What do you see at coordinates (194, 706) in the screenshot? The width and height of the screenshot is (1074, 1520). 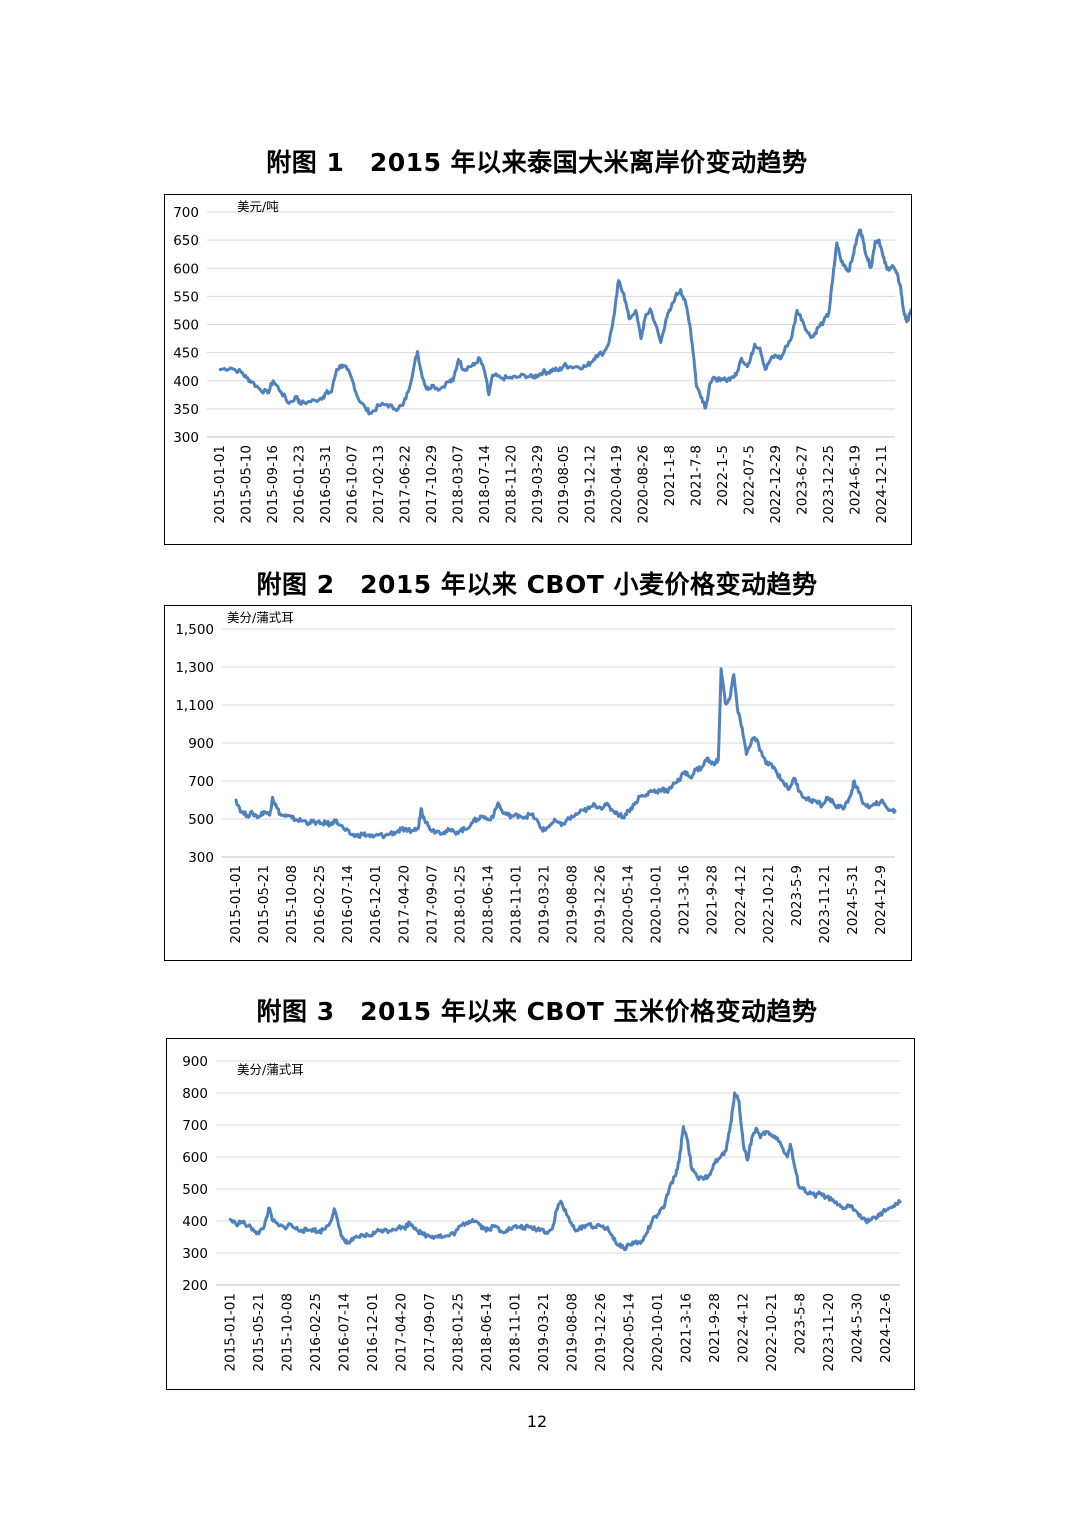 I see `y-tick-label: 1,100` at bounding box center [194, 706].